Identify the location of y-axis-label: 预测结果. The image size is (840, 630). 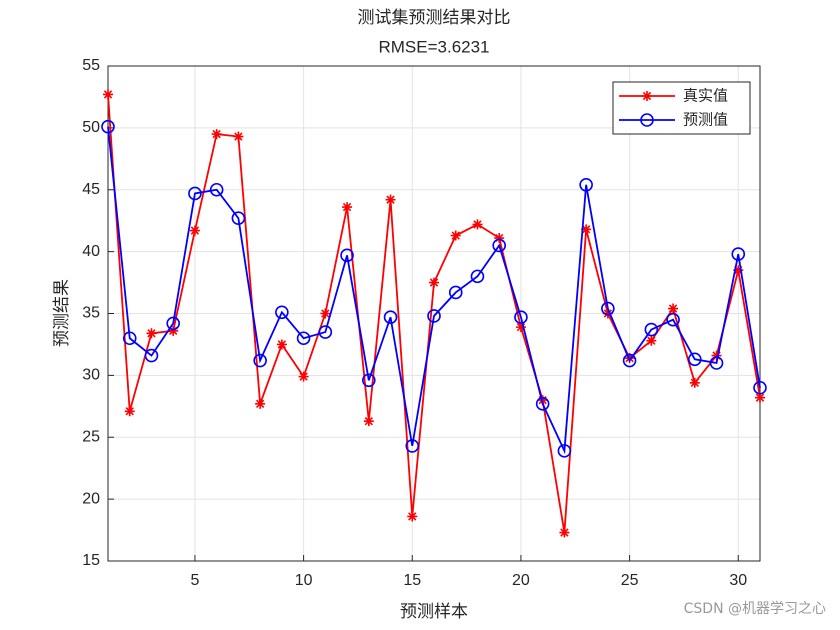
(62, 313).